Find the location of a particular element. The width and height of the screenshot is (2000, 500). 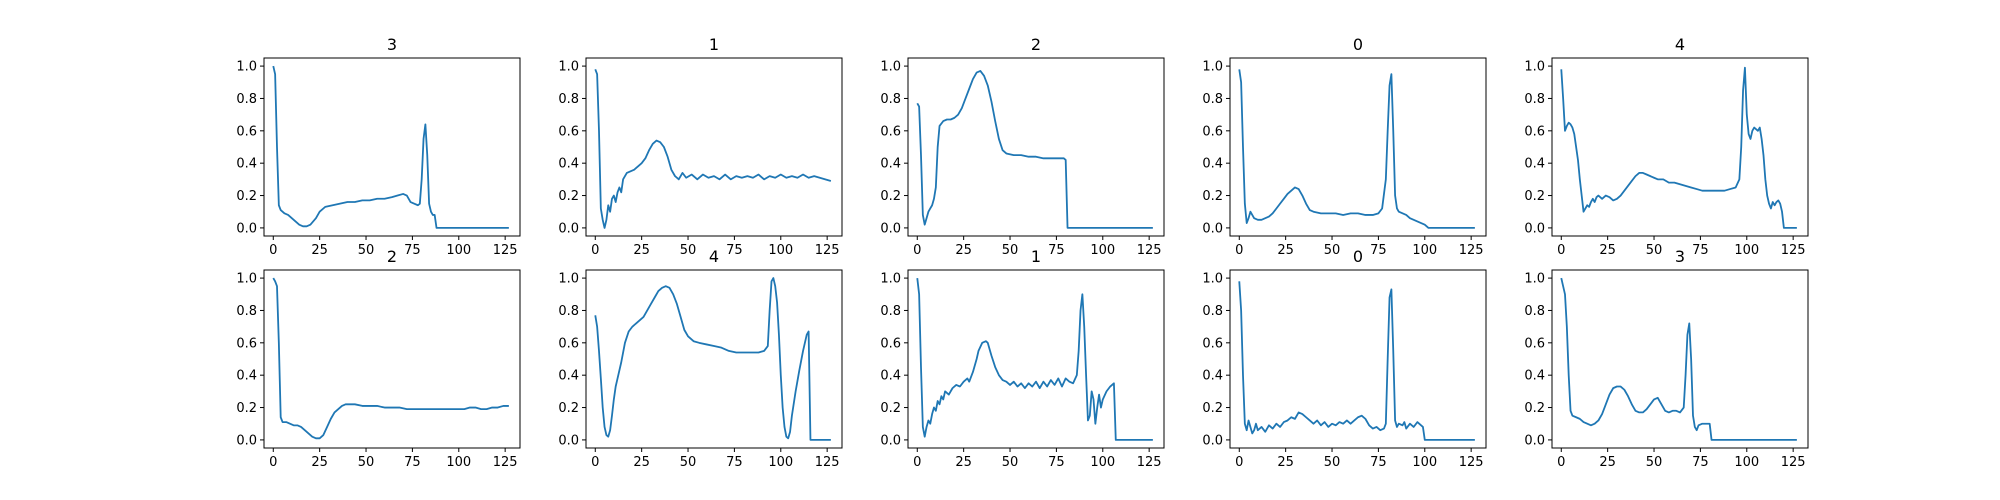

subplot-panel: 3 0 25 50 75 100 125 0.0 0.2 0.4 0.6 0.8 1.0 is located at coordinates (1666, 358).